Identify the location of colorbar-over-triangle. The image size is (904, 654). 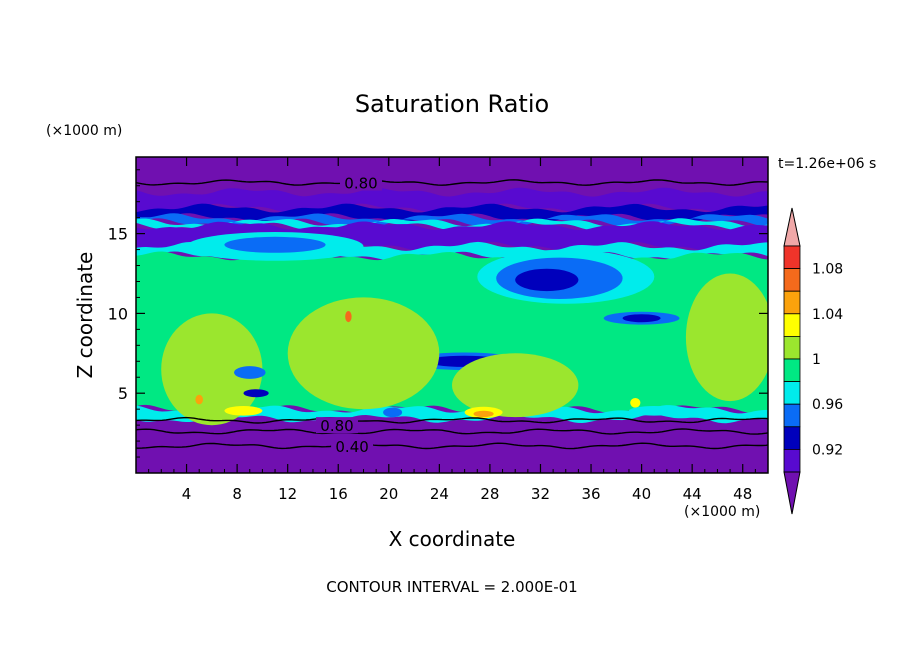
(792, 227).